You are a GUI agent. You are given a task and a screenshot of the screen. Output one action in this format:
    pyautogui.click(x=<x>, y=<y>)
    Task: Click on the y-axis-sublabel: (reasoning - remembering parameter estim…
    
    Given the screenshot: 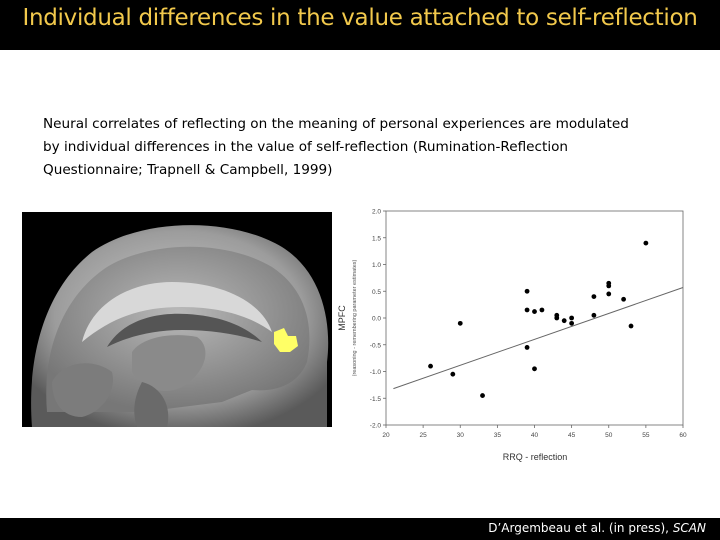 What is the action you would take?
    pyautogui.click(x=355, y=317)
    